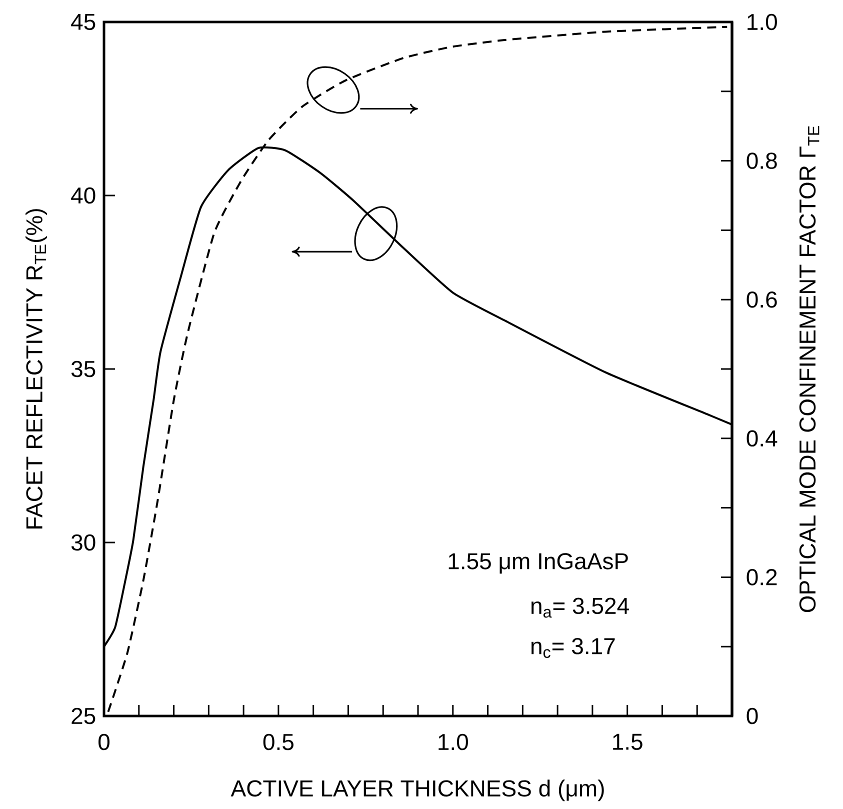 Image resolution: width=843 pixels, height=809 pixels. Describe the element at coordinates (538, 563) in the screenshot. I see `annotation: 1.55 μm InGaAsP` at that location.